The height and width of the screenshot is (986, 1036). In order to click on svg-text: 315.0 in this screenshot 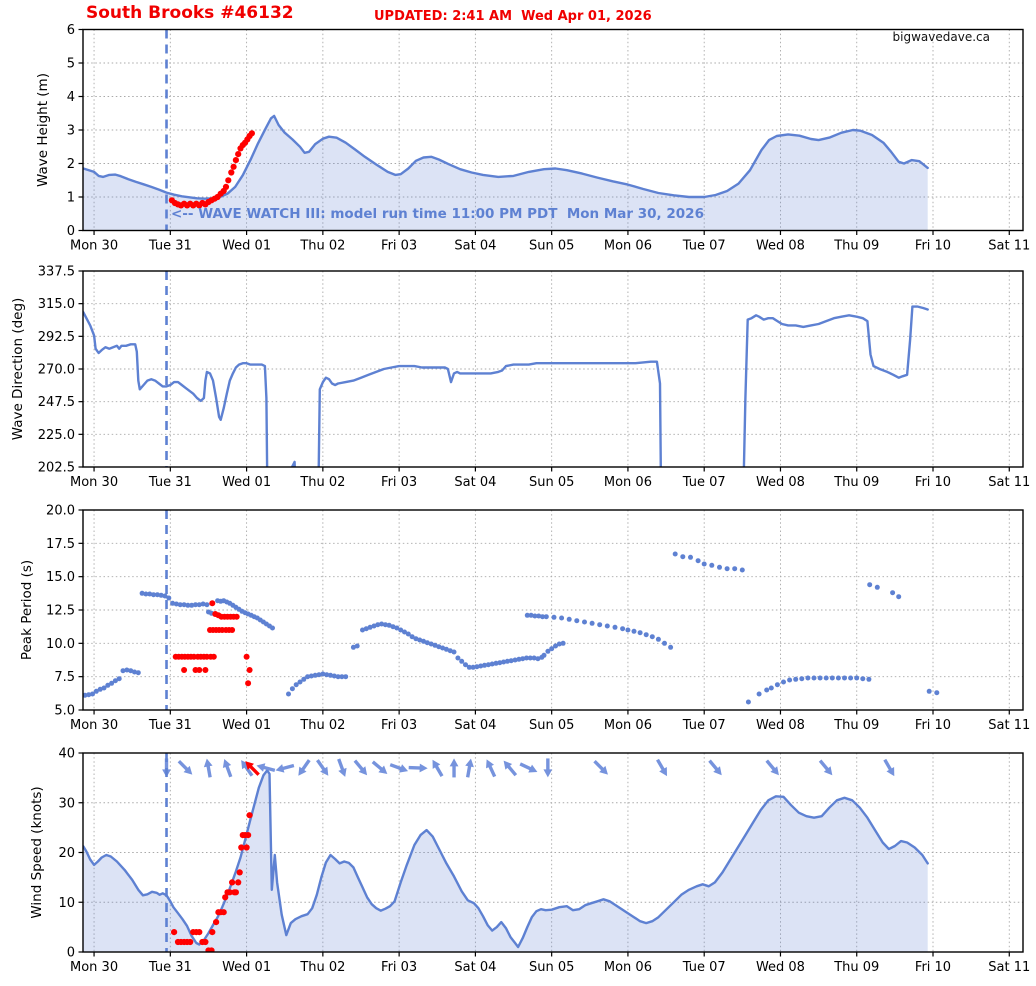, I will do `click(56, 304)`.